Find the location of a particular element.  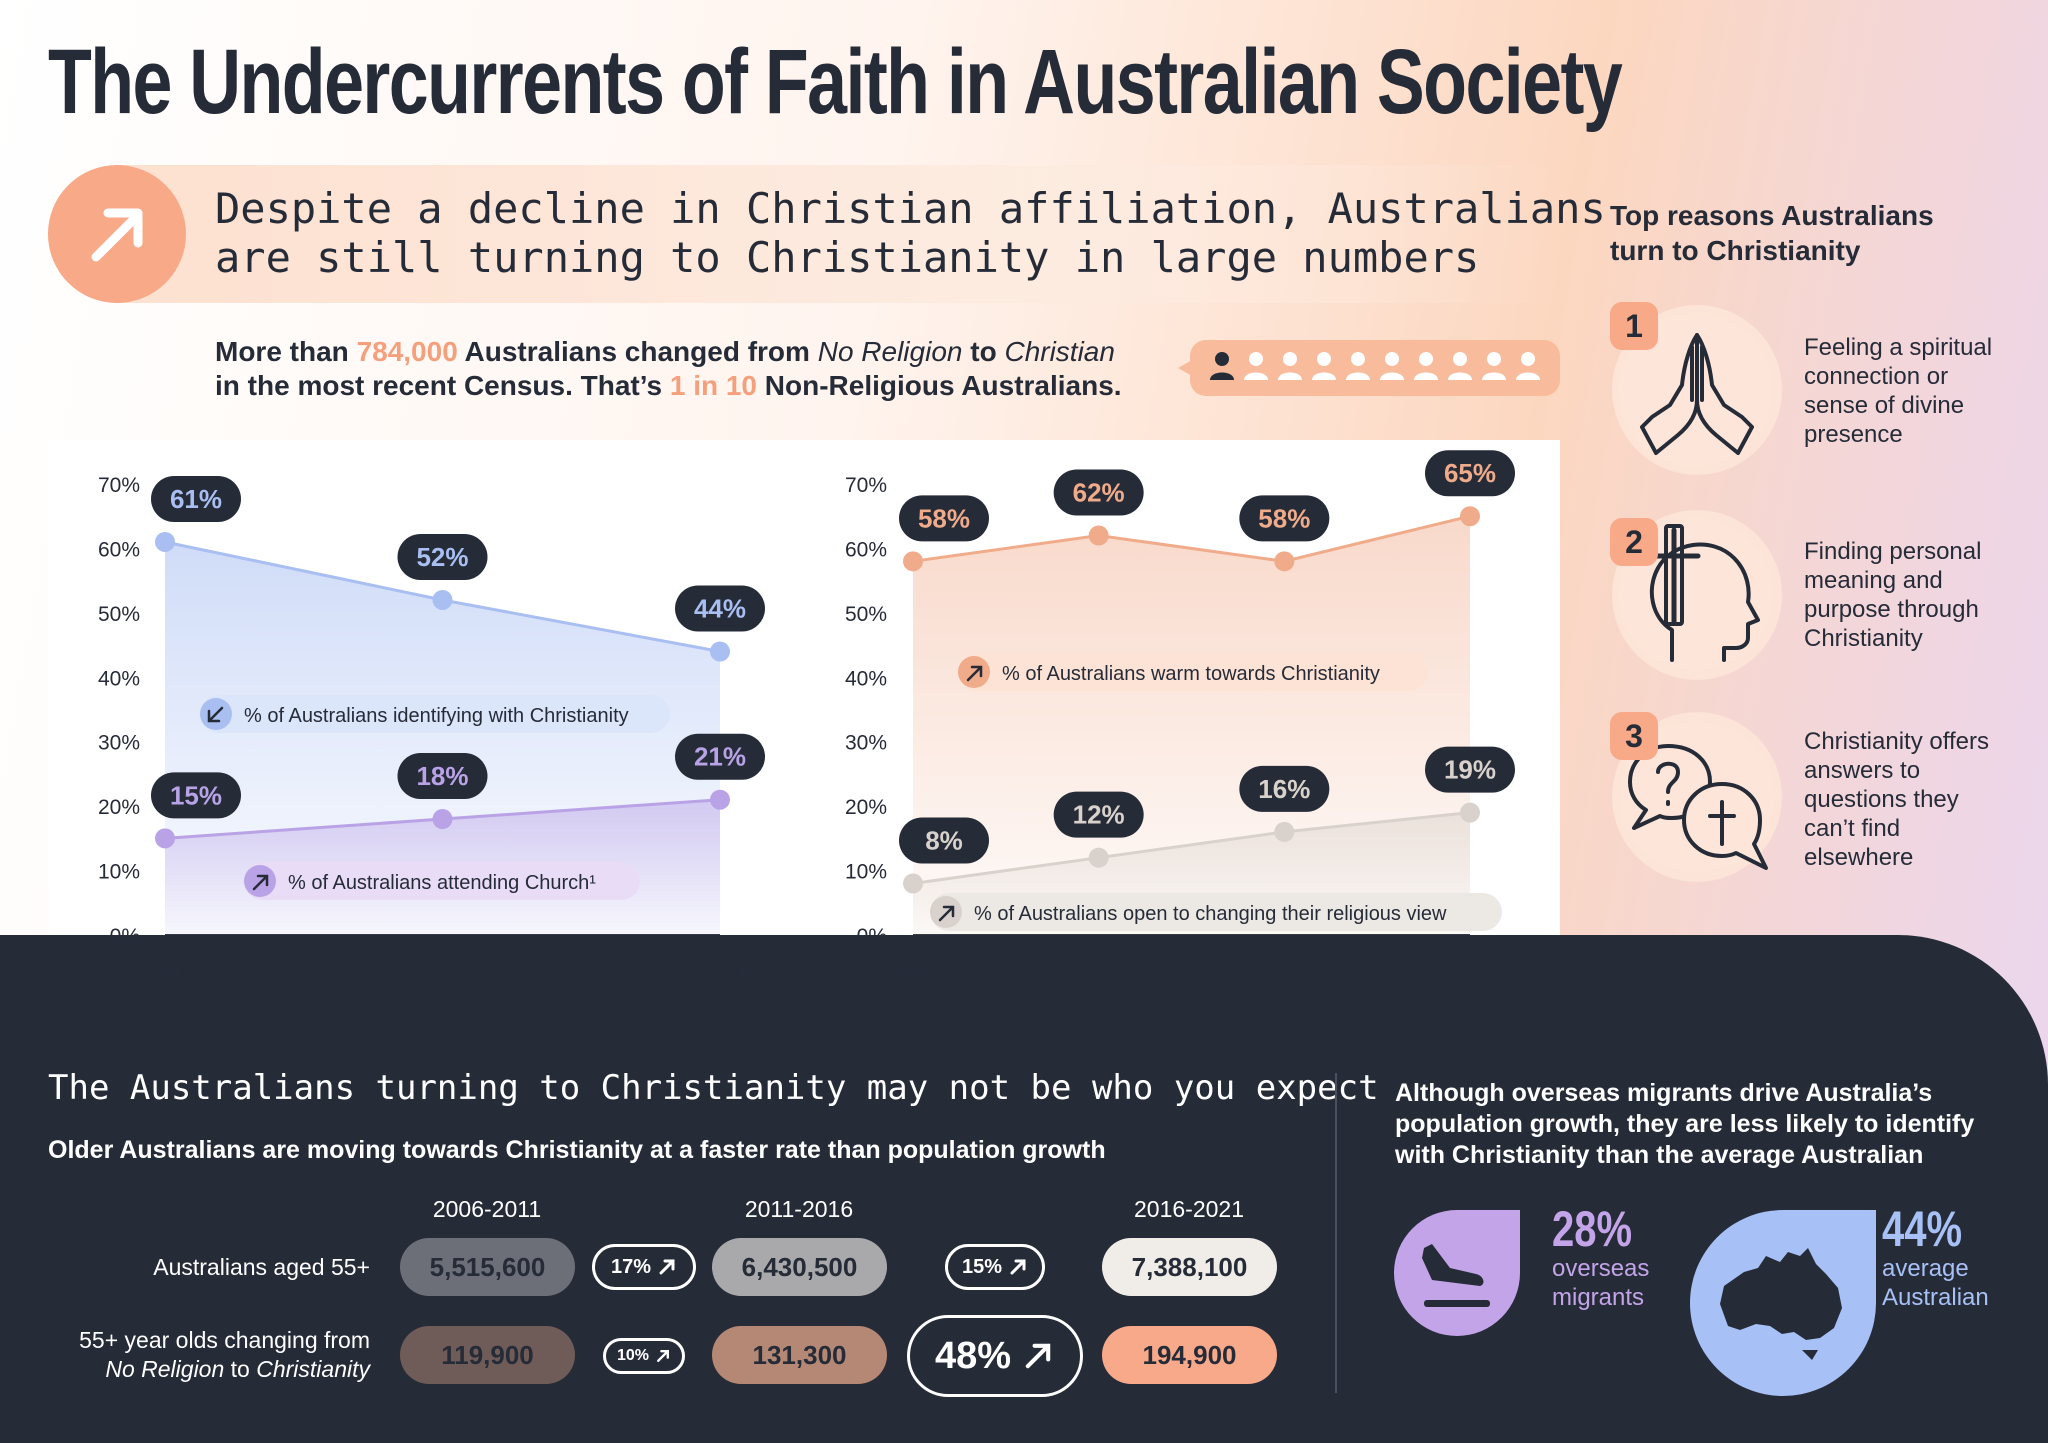

data-label: 12% is located at coordinates (1099, 815).